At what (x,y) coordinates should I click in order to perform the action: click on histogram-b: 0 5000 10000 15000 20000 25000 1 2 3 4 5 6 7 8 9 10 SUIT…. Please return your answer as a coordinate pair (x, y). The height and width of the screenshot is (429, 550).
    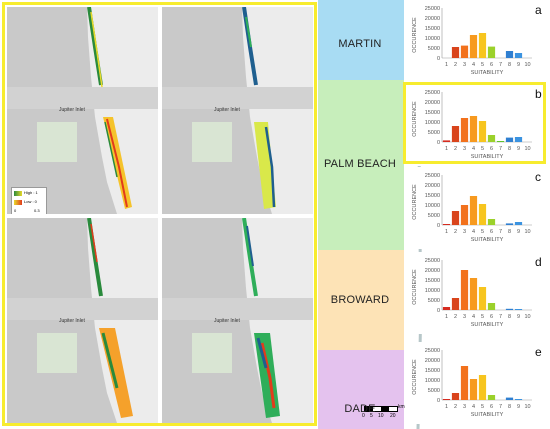
    Looking at the image, I should click on (475, 125).